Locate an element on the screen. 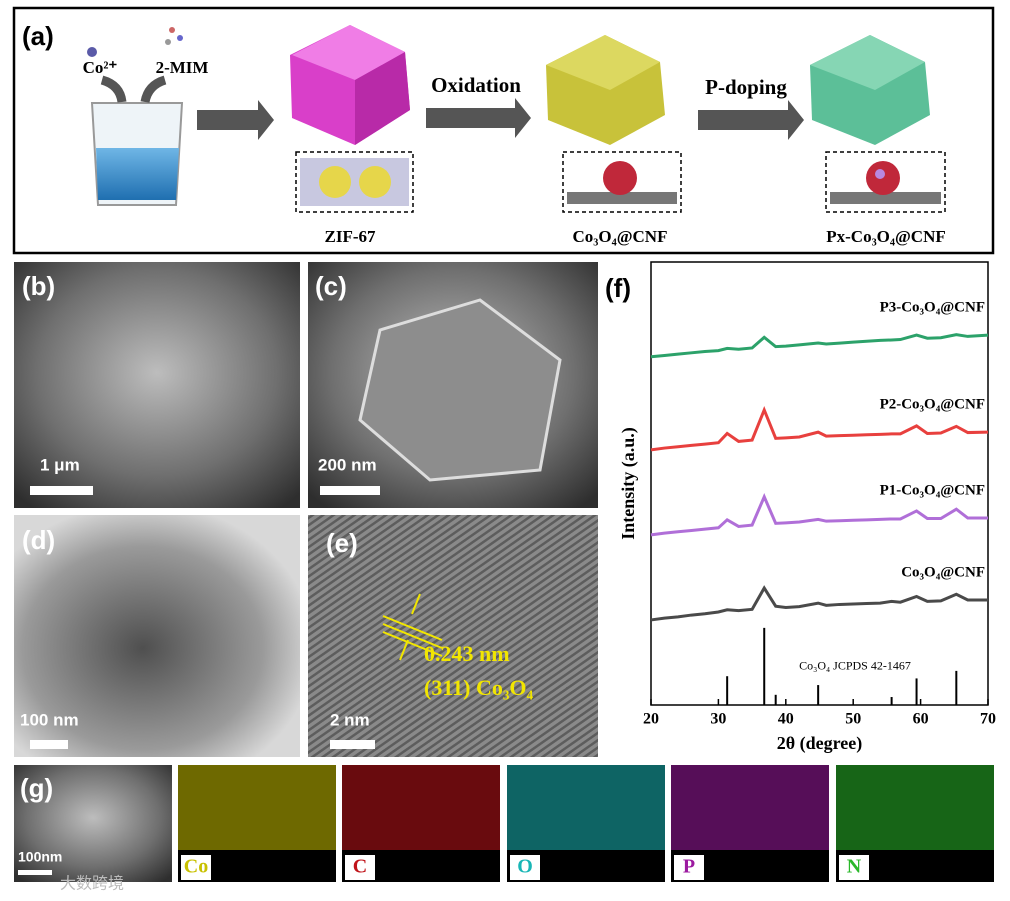  series-label: P1-Co₃O₄@CNF is located at coordinates (932, 490).